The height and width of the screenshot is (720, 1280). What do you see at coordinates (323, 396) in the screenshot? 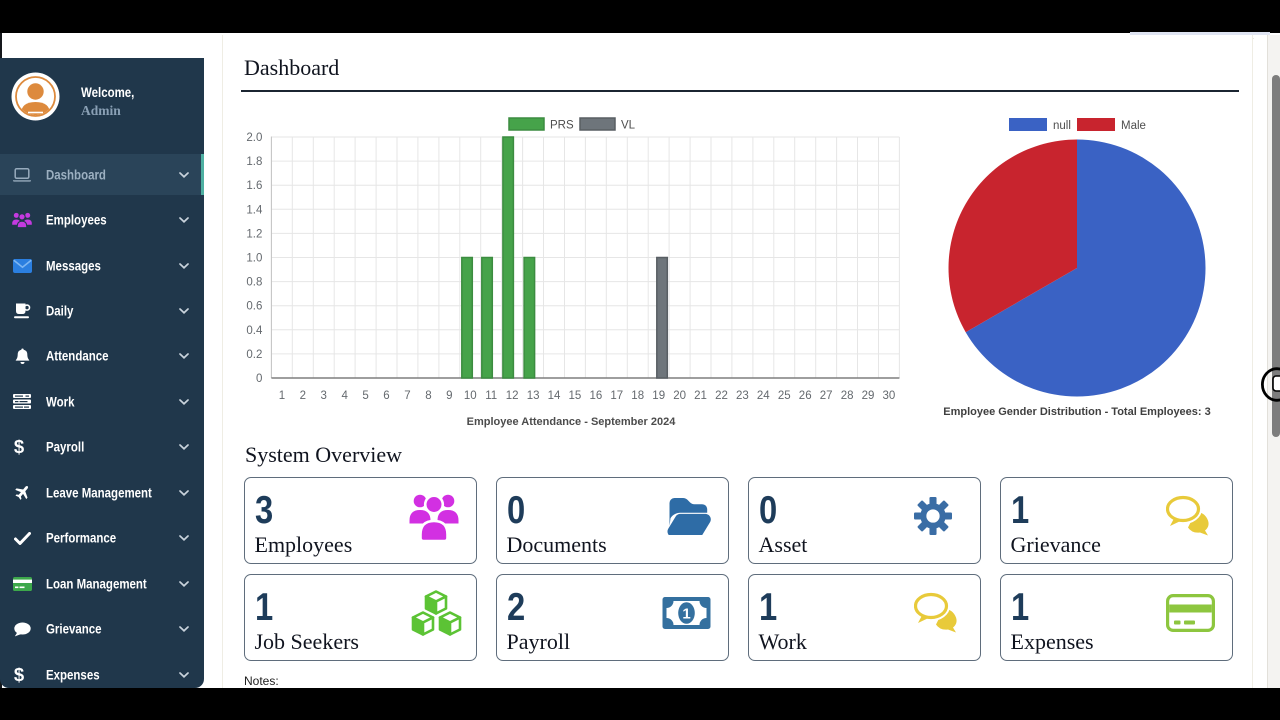
I see `svg-text: 3` at bounding box center [323, 396].